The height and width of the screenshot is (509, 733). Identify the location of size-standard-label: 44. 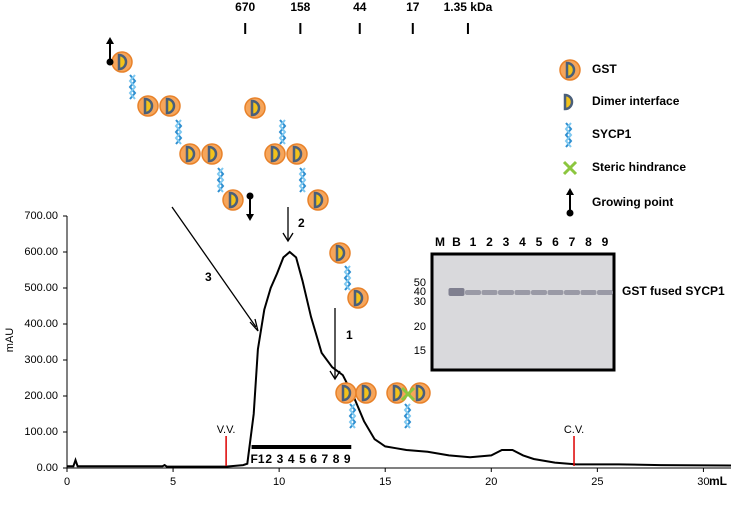
(360, 7).